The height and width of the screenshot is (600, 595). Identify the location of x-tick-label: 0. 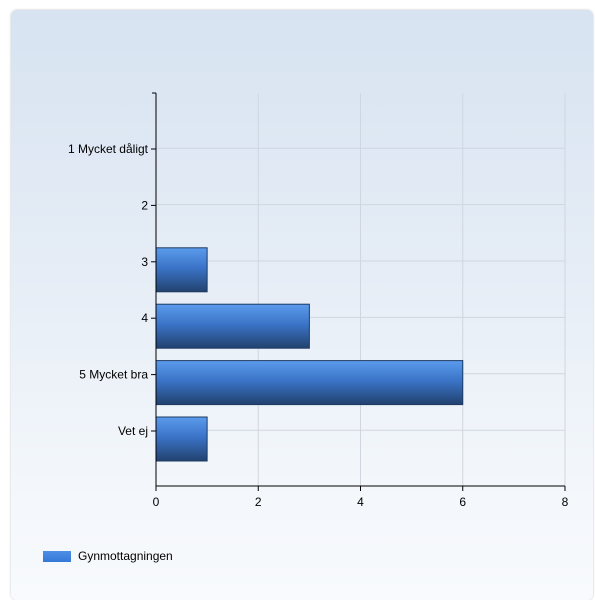
(156, 502).